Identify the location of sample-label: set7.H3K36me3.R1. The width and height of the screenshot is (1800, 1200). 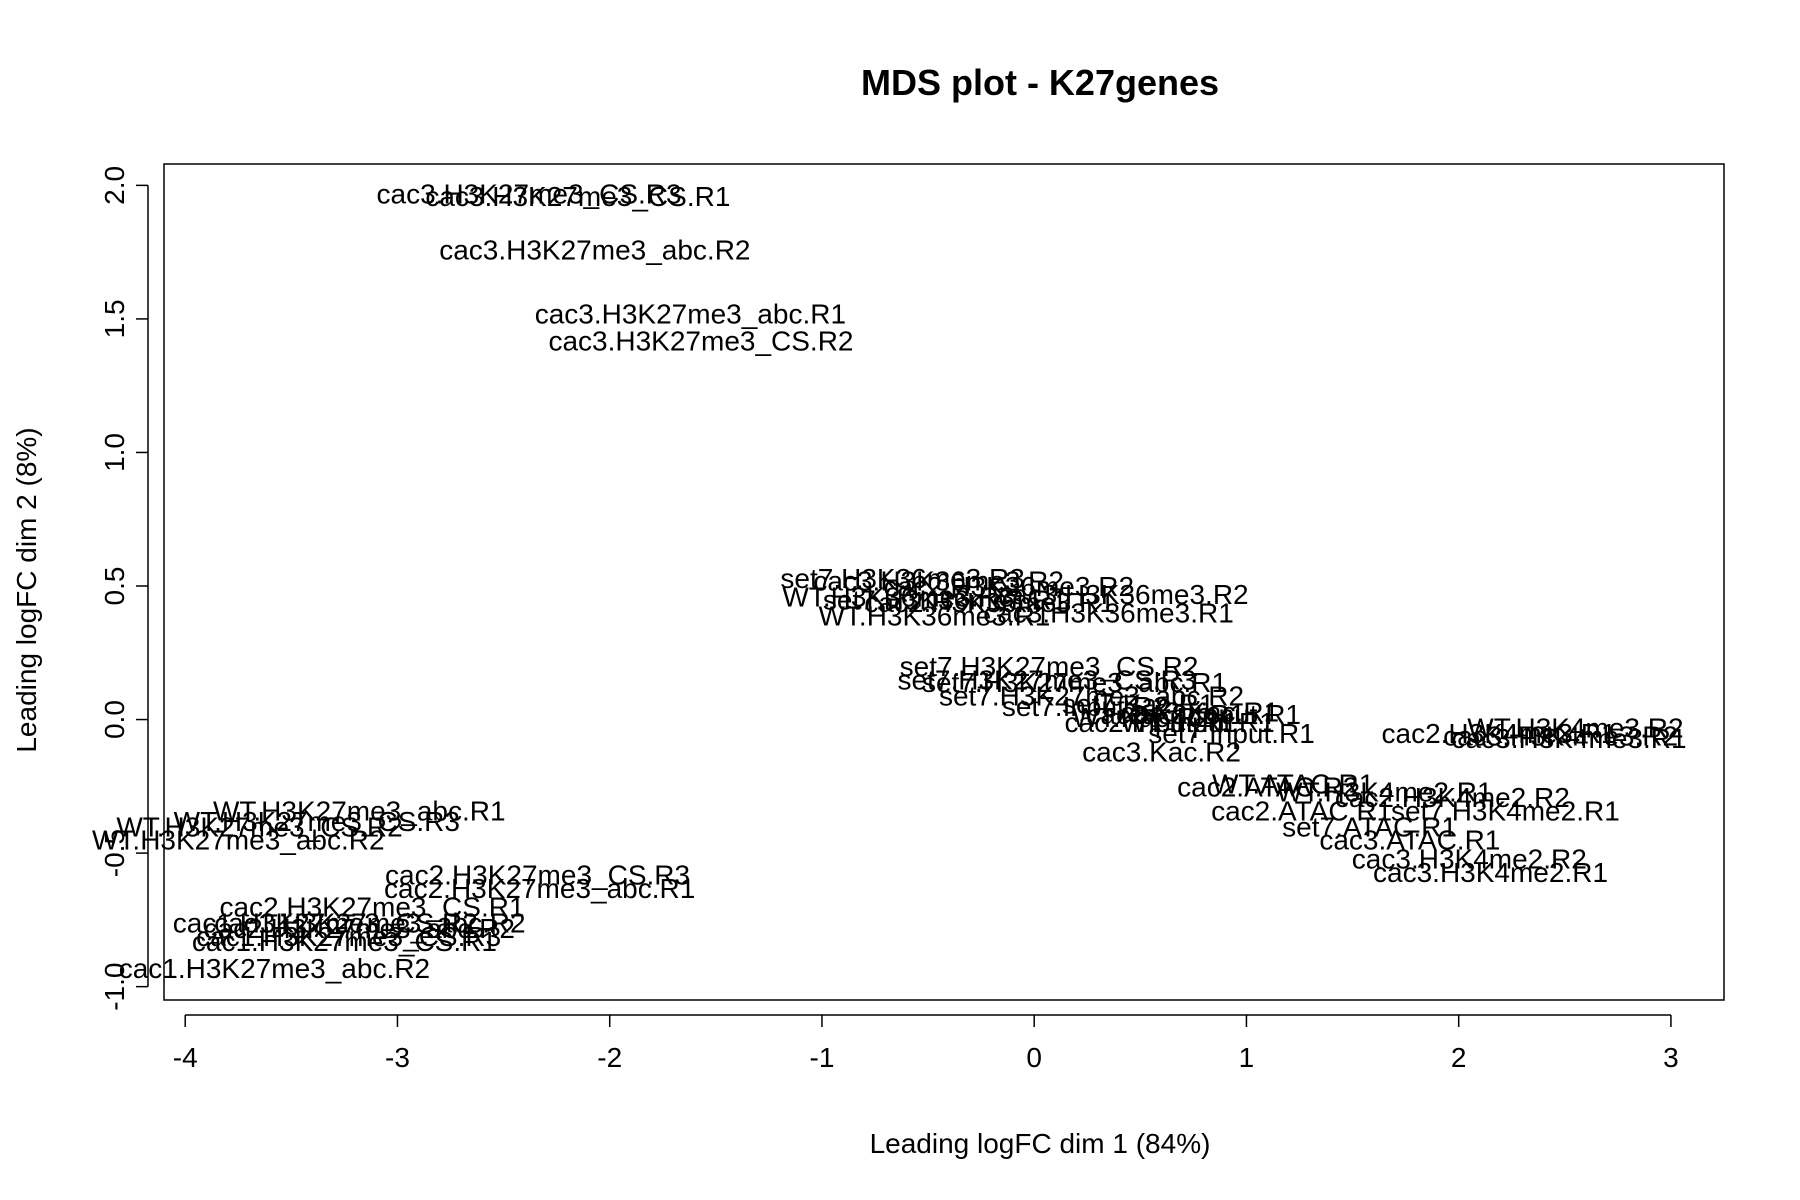
(945, 599).